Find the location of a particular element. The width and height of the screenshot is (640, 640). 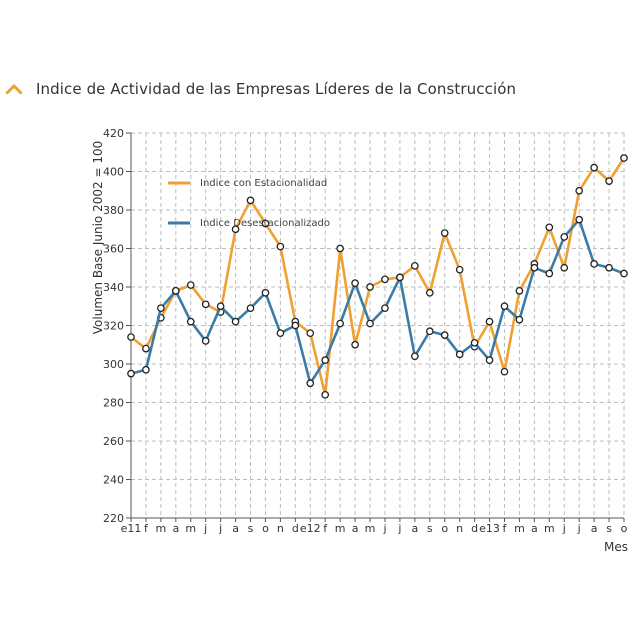

y-tick-label: 380 is located at coordinates (113, 210).